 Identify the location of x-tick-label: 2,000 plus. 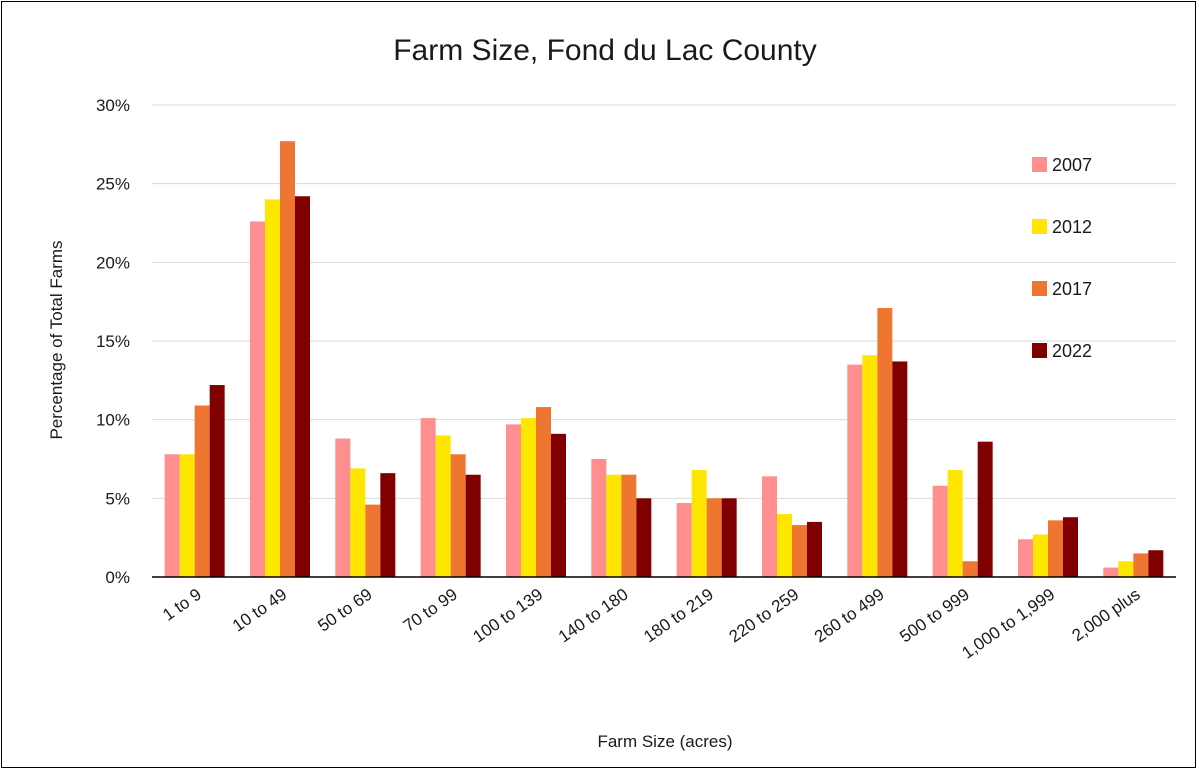
(1105, 615).